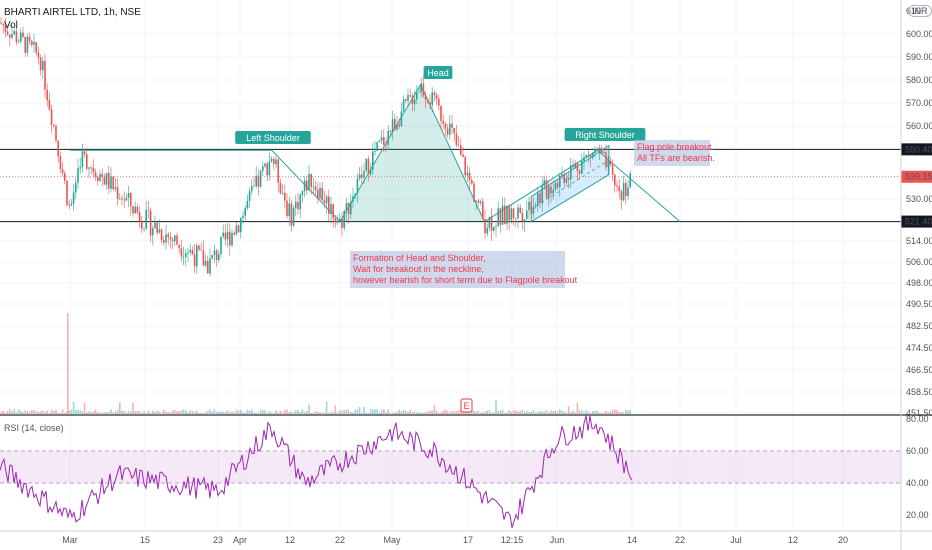  Describe the element at coordinates (919, 80) in the screenshot. I see `y-tick-label: 580.00` at that location.